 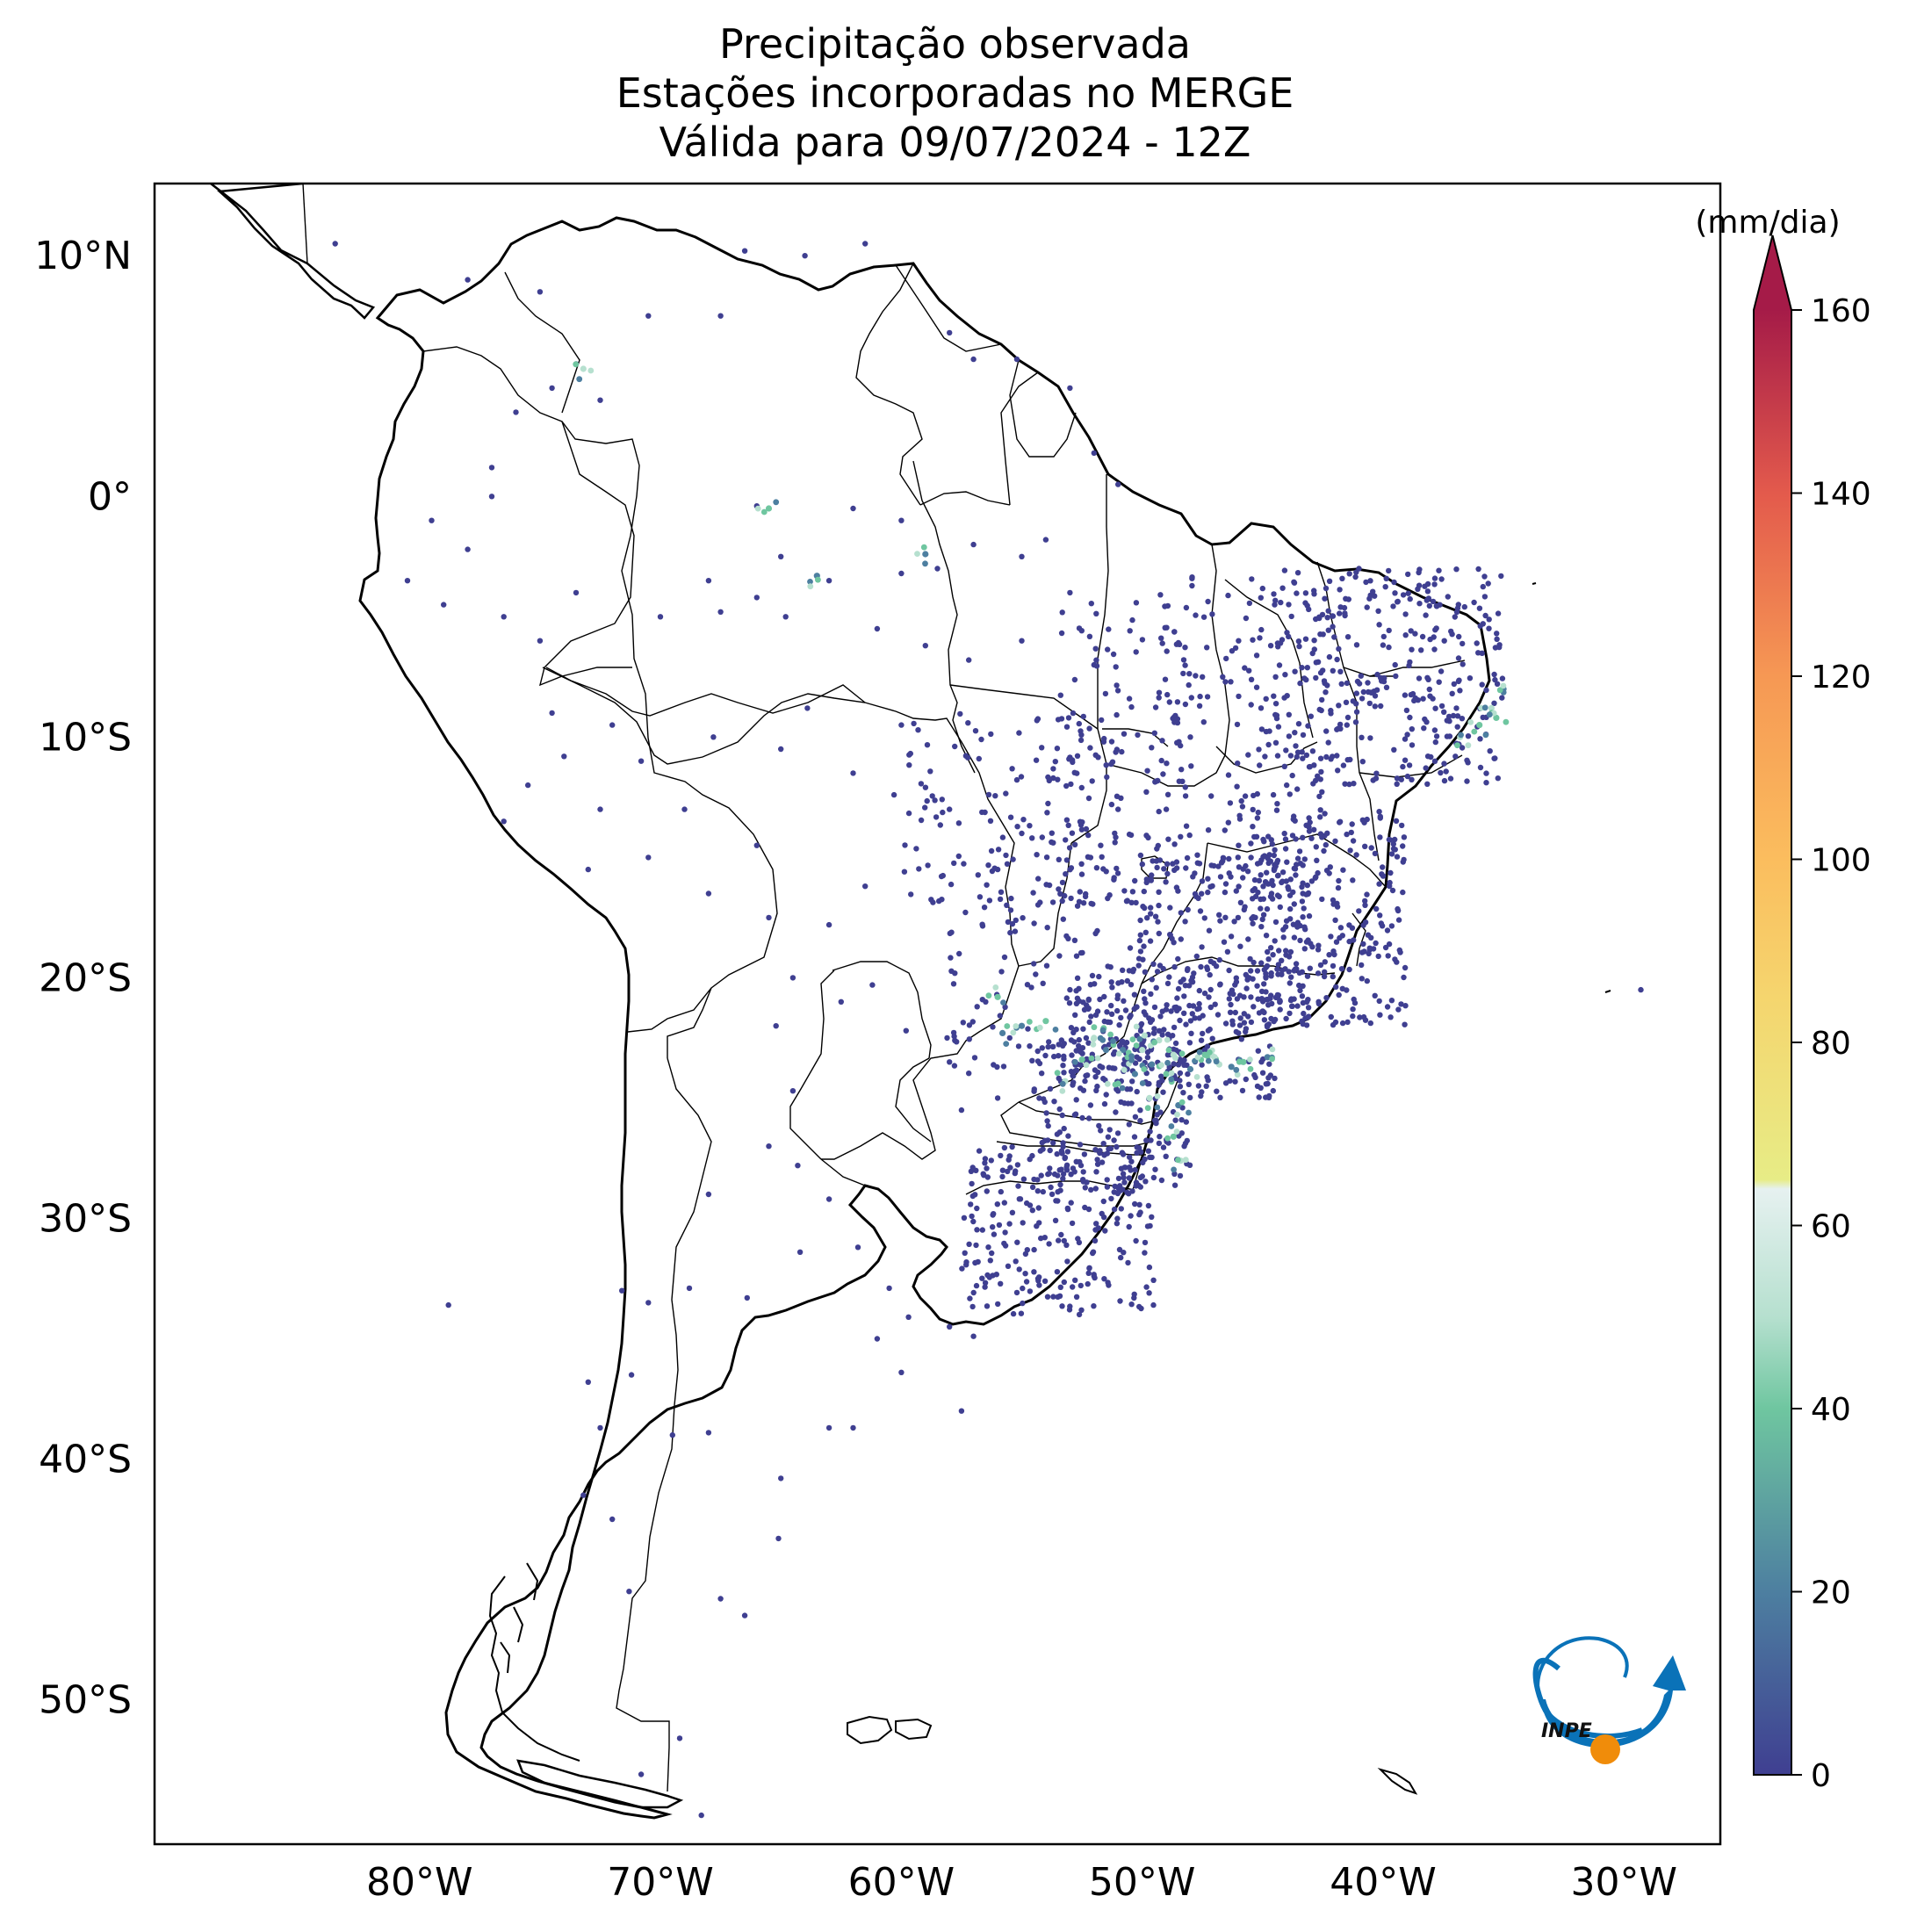 I want to click on latitude-label: 0°, so click(x=110, y=497).